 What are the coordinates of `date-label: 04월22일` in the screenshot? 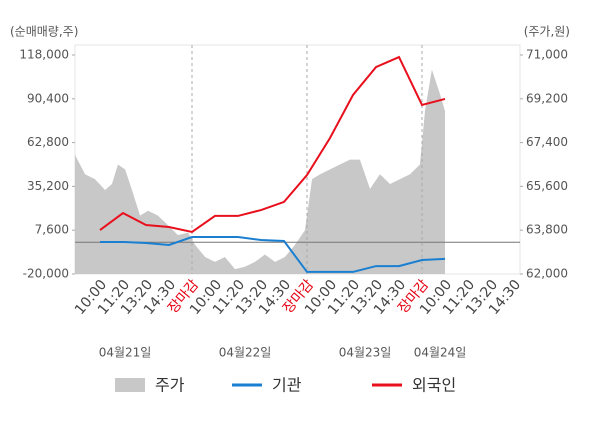 It's located at (245, 353).